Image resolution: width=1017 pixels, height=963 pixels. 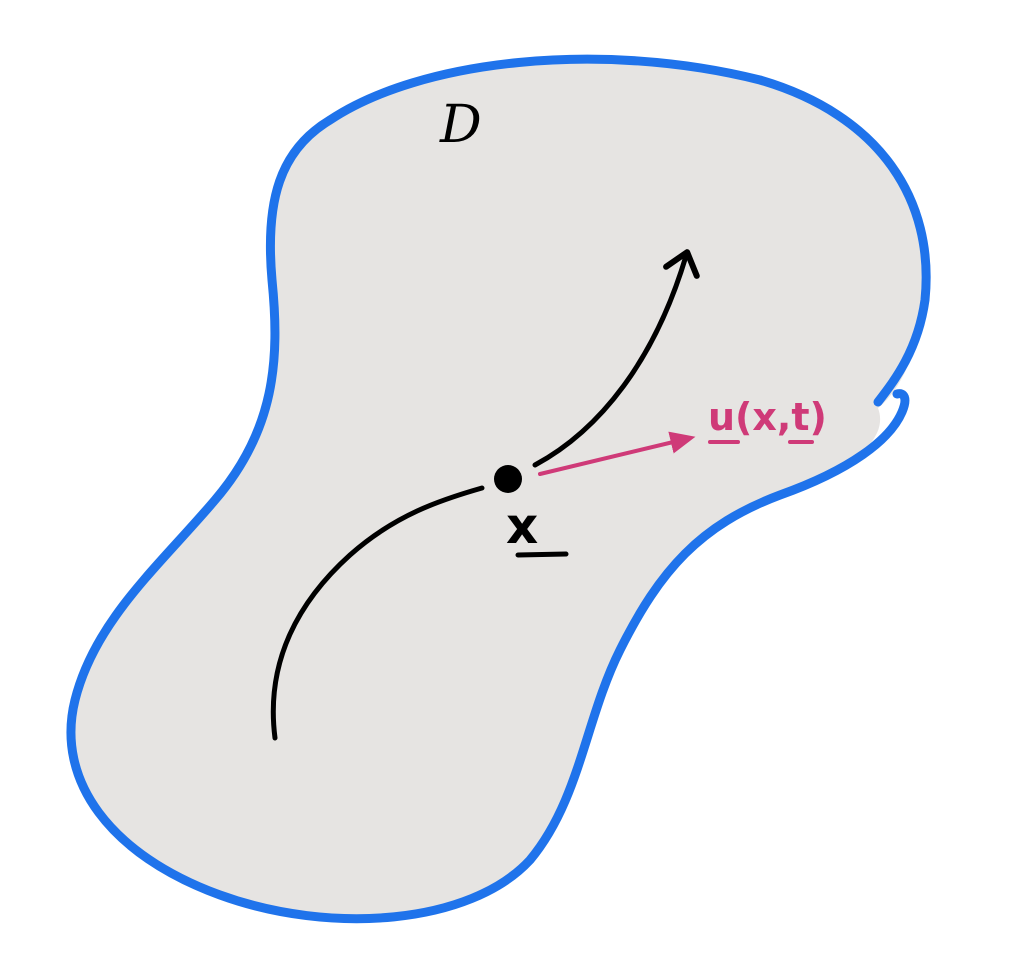 What do you see at coordinates (460, 125) in the screenshot?
I see `domain-label: D` at bounding box center [460, 125].